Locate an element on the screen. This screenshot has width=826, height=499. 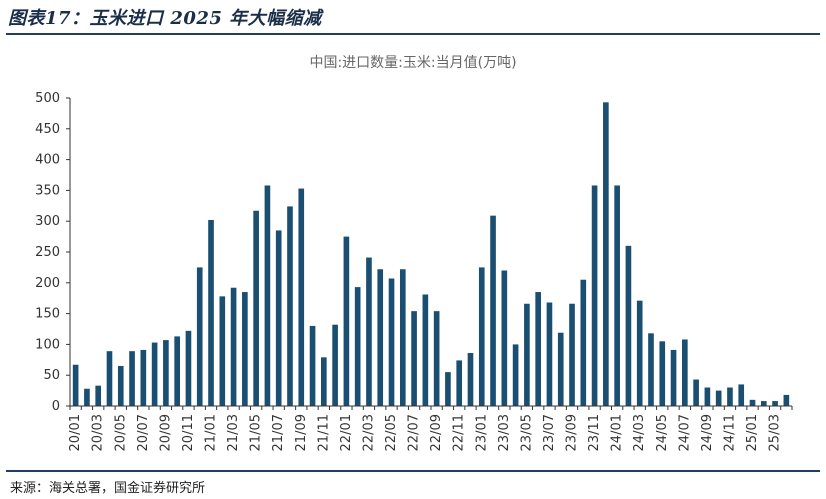
x-tick-label: 22/07 is located at coordinates (414, 432).